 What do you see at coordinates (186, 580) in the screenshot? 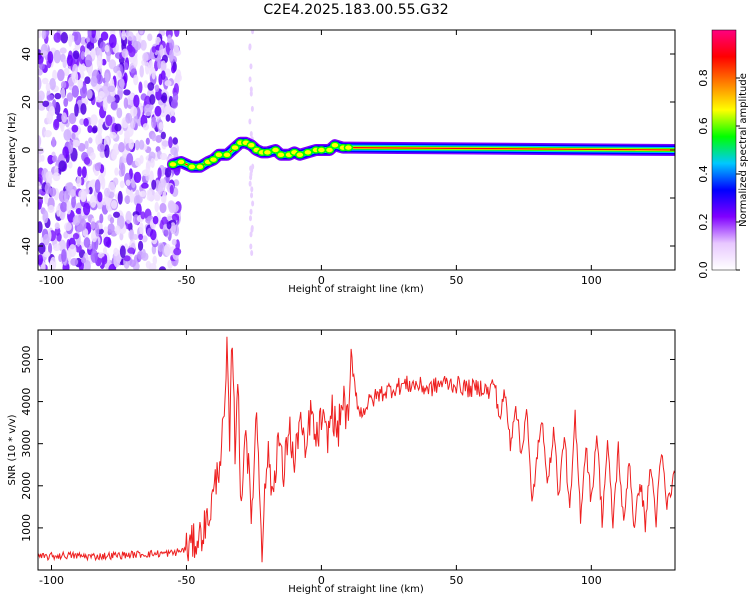
I see `snr-x-tick-label: -50` at bounding box center [186, 580].